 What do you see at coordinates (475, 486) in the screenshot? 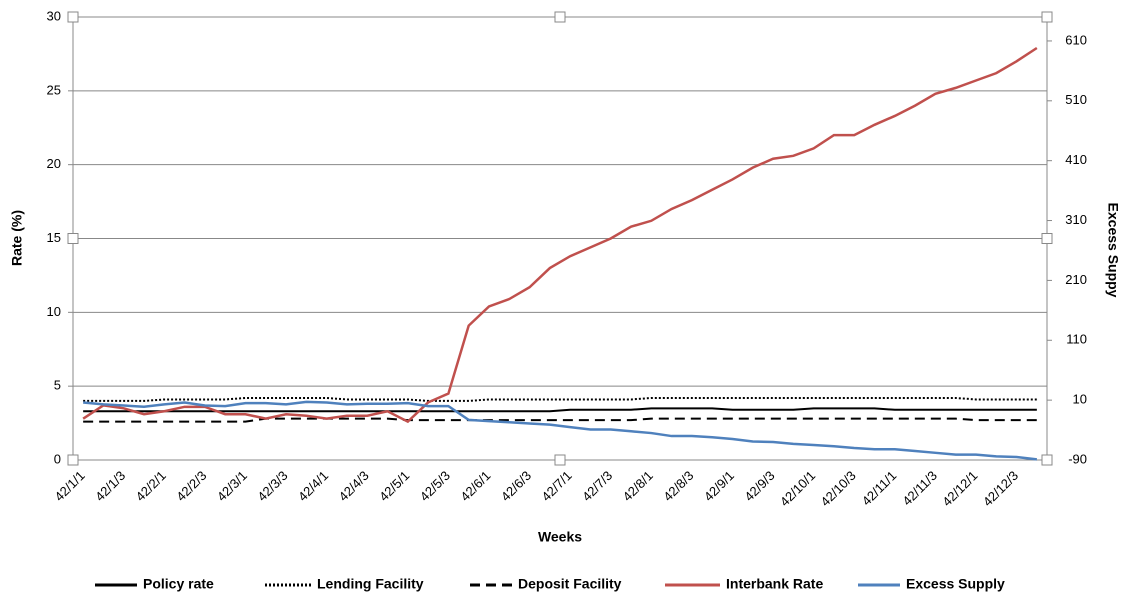
I see `x-tick-label: 42/6/1` at bounding box center [475, 486].